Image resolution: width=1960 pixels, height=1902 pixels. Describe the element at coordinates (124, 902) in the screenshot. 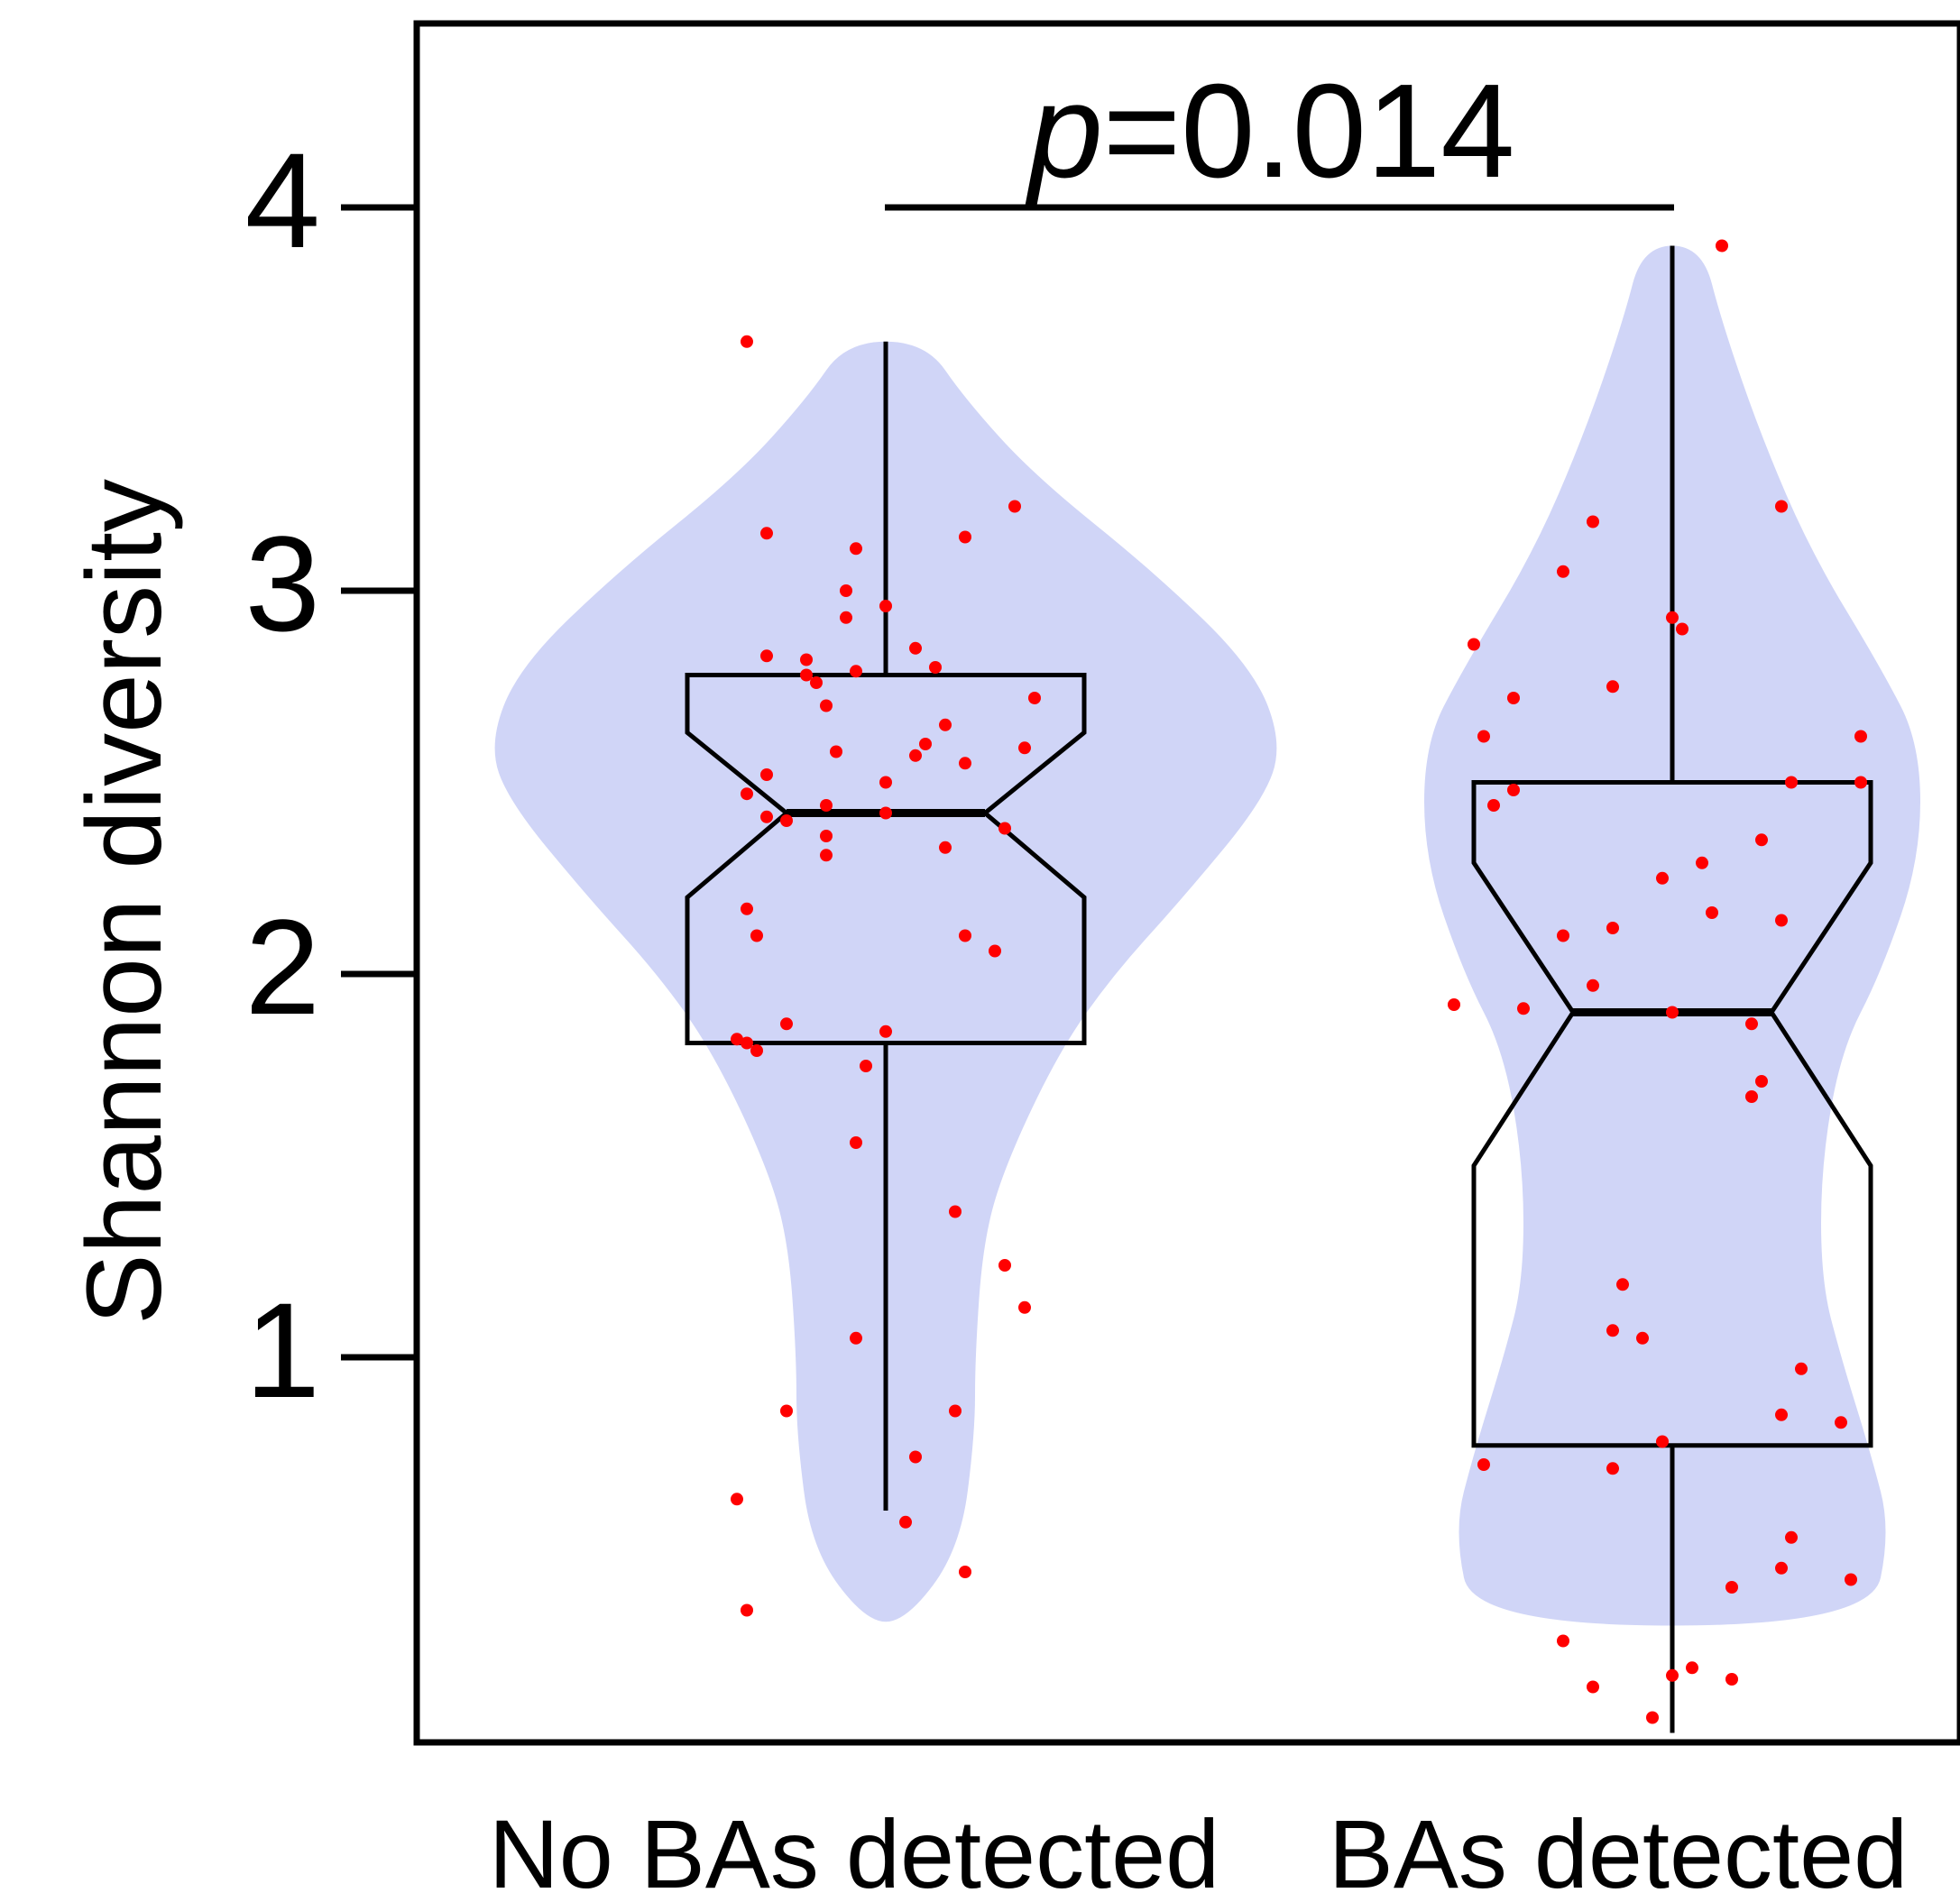

I see `y-axis-label: Shannon diversity` at that location.